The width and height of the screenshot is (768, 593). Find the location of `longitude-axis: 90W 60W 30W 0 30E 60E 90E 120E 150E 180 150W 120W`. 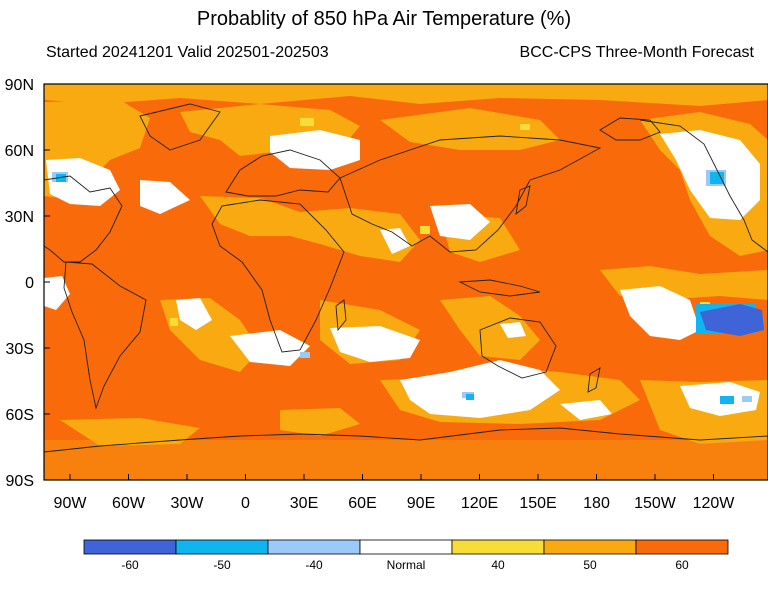

longitude-axis: 90W 60W 30W 0 30E 60E 90E 120E 150E 180 150W 120W is located at coordinates (395, 493).